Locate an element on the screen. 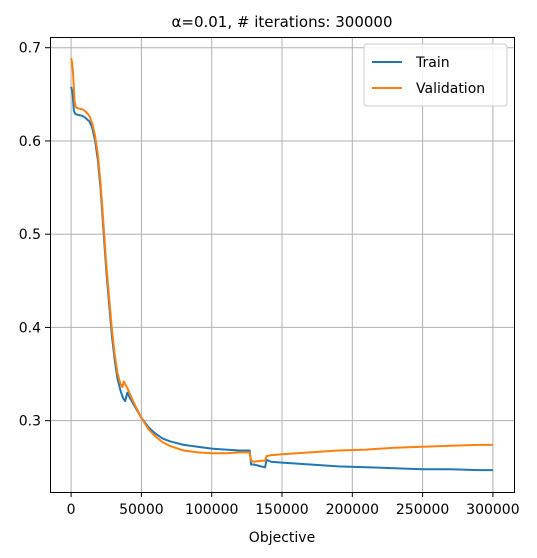 This screenshot has height=558, width=537. x-tick-label: 300000 is located at coordinates (492, 510).